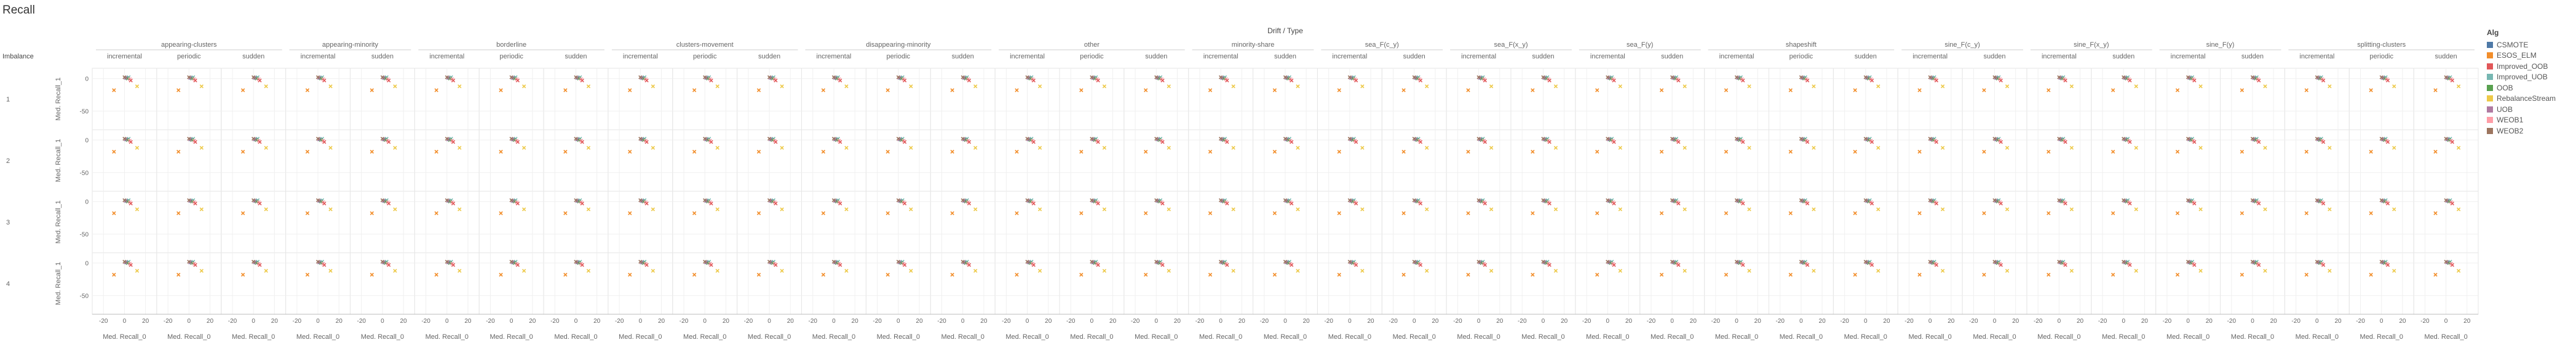 The height and width of the screenshot is (345, 2576). Describe the element at coordinates (58, 222) in the screenshot. I see `y-axis-label: Med. Recall_1` at that location.